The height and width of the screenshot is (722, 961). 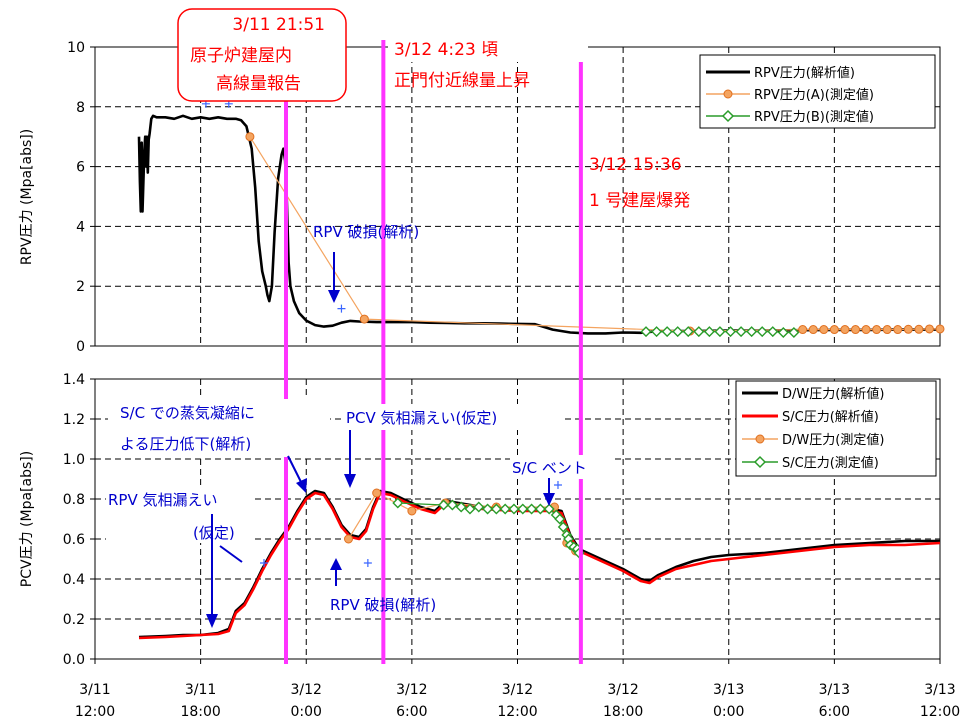 I want to click on sc-condense-line1: S/C での蒸気凝縮に, so click(x=187, y=413).